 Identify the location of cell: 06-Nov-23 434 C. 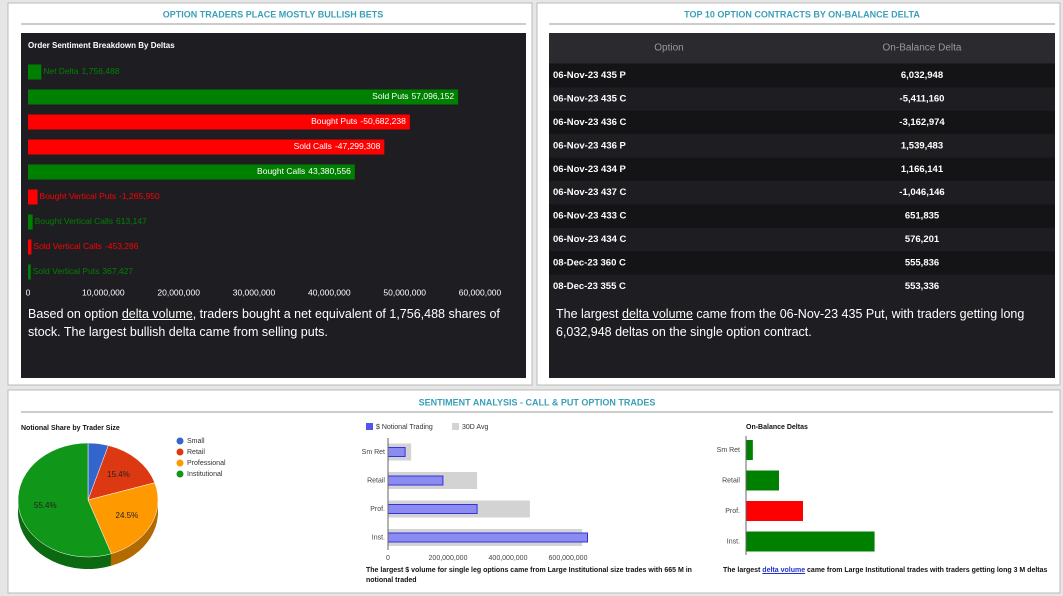
(590, 239).